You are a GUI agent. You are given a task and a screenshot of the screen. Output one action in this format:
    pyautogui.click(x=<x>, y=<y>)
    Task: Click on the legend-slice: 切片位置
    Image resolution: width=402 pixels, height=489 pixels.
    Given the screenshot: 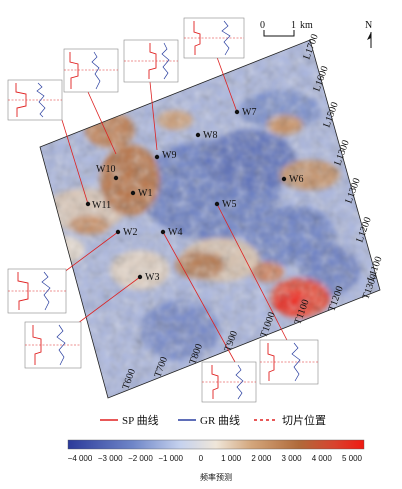 What is the action you would take?
    pyautogui.click(x=304, y=420)
    